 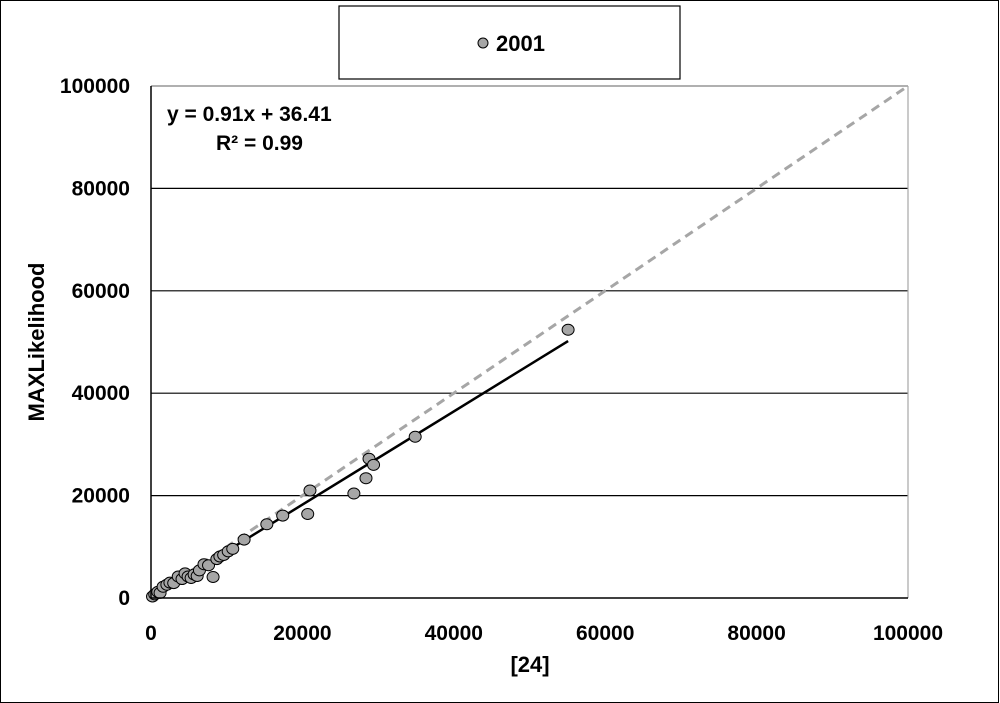 I want to click on x-tick-label-2: 40000, so click(x=454, y=633).